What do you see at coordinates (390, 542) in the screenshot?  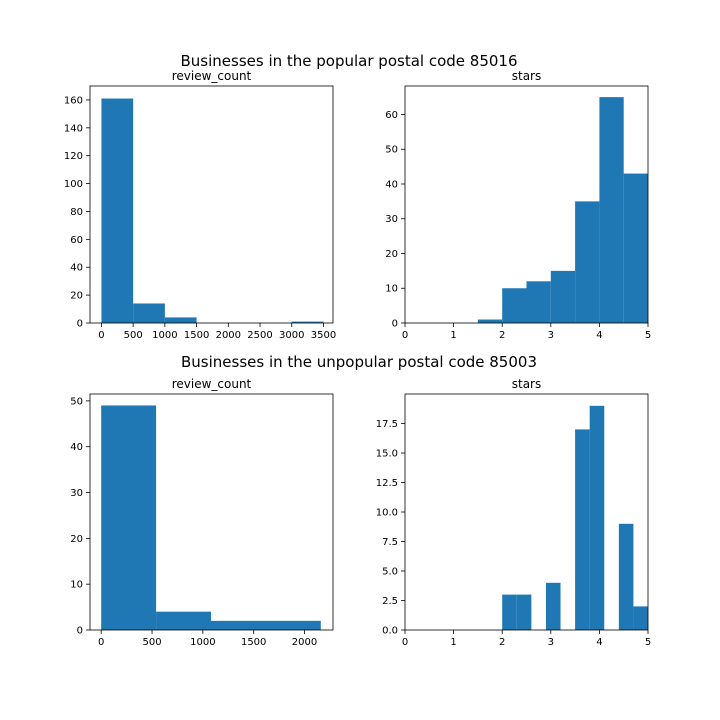 I see `y-tick-label: 7.5` at bounding box center [390, 542].